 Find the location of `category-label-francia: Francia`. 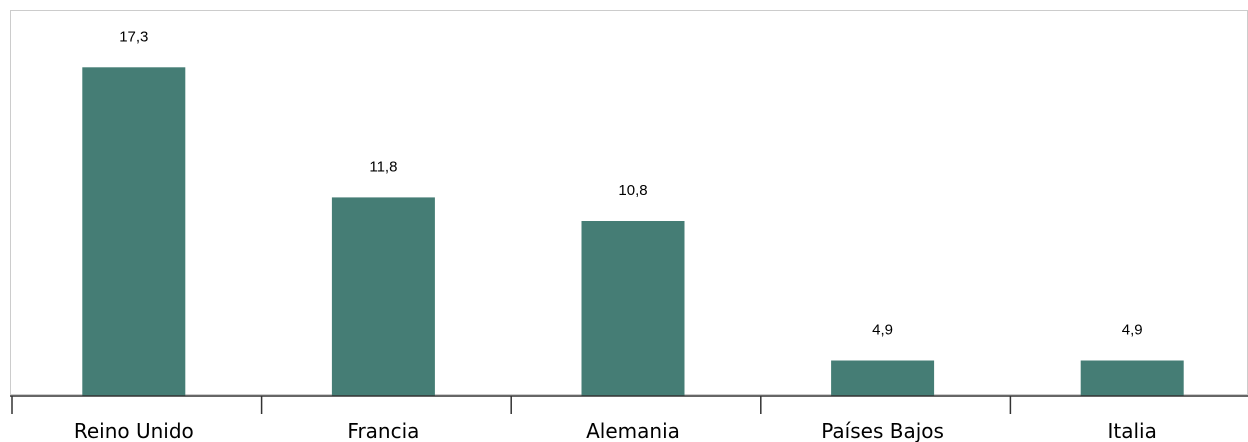

category-label-francia: Francia is located at coordinates (383, 430).